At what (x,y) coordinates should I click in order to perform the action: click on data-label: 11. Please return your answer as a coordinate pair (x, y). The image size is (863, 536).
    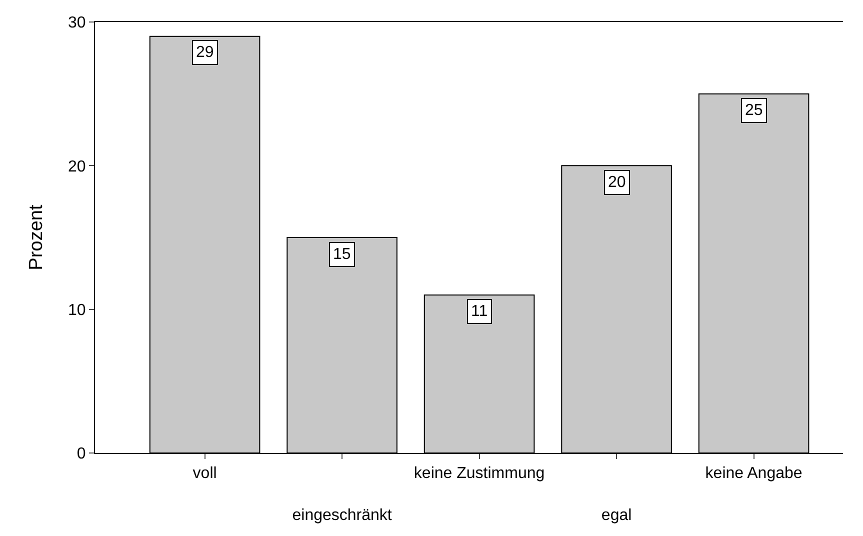
    Looking at the image, I should click on (479, 311).